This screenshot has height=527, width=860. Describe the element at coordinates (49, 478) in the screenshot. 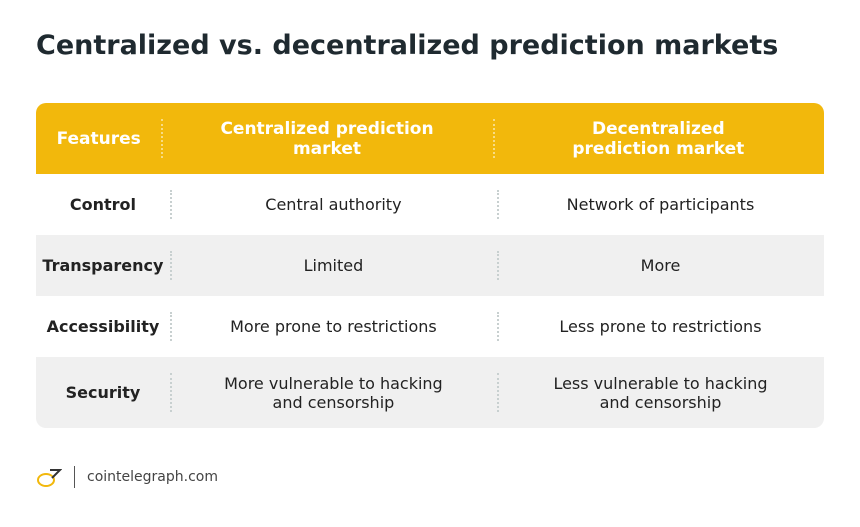

I see `logo` at that location.